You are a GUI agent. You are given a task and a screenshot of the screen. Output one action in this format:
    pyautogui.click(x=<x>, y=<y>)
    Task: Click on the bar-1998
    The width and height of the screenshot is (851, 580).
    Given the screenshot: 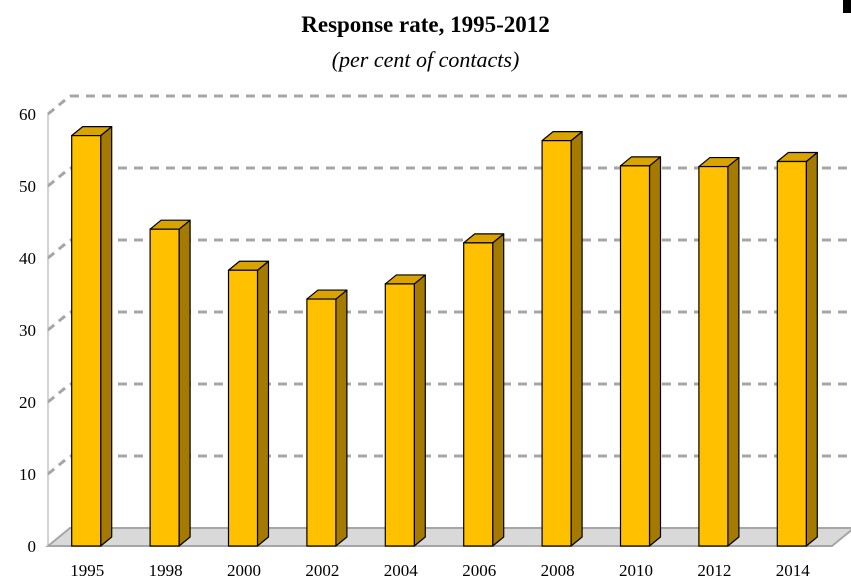 What is the action you would take?
    pyautogui.click(x=170, y=383)
    